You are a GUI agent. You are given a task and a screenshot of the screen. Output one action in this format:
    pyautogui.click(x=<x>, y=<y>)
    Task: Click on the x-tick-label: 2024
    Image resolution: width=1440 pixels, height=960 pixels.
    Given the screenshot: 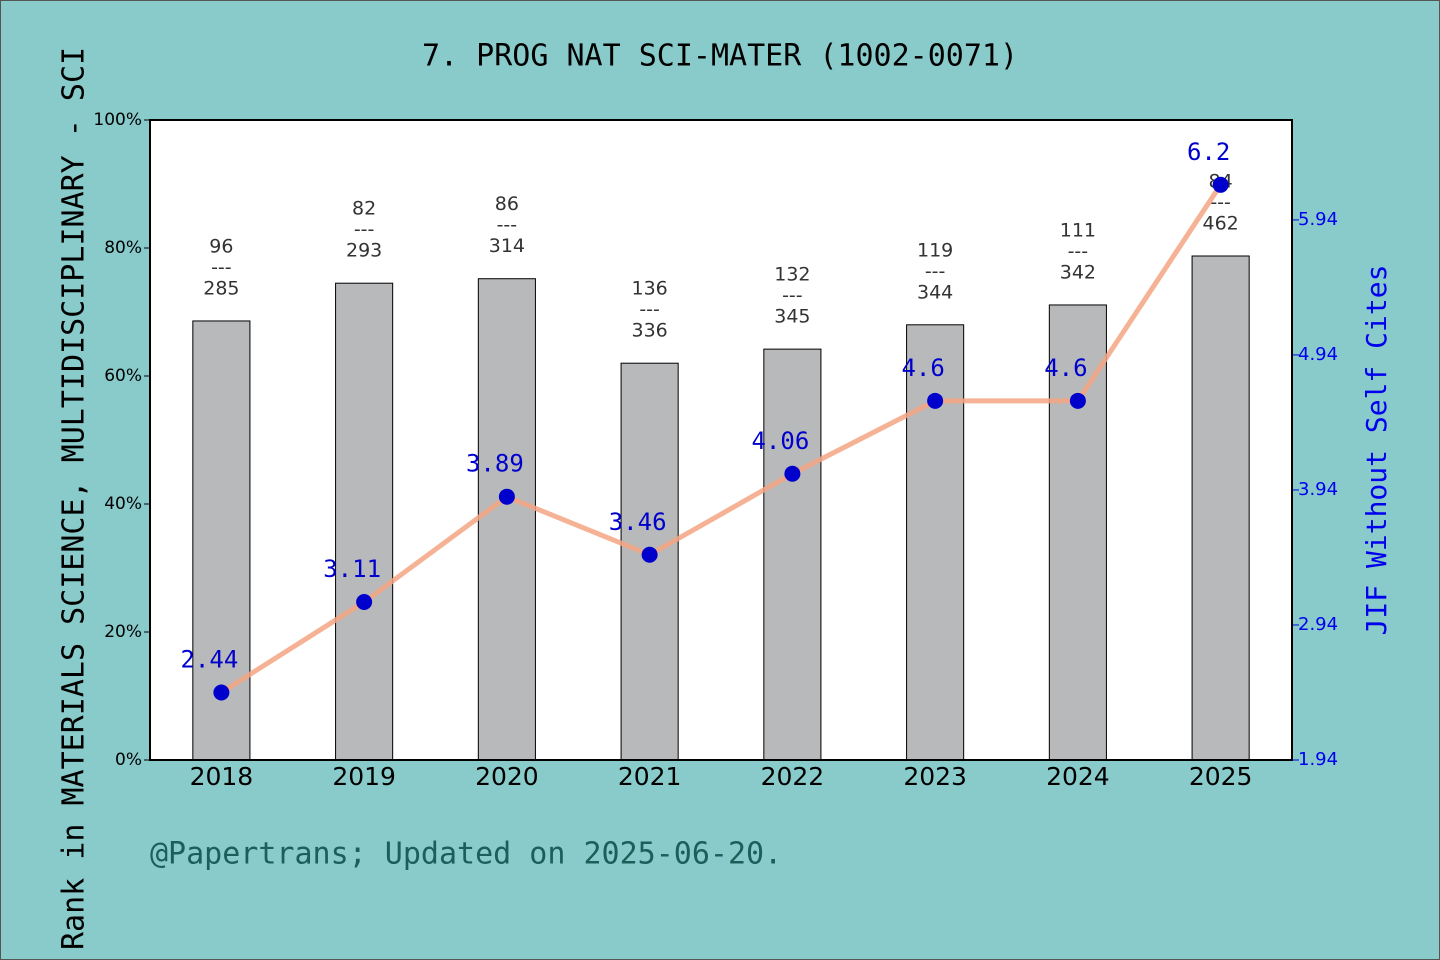 What is the action you would take?
    pyautogui.click(x=1078, y=776)
    